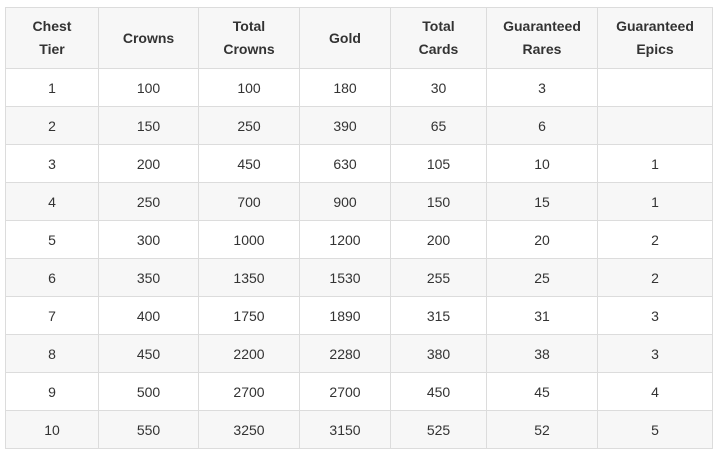 This screenshot has width=720, height=465. Describe the element at coordinates (438, 315) in the screenshot. I see `table-cell: 315` at that location.